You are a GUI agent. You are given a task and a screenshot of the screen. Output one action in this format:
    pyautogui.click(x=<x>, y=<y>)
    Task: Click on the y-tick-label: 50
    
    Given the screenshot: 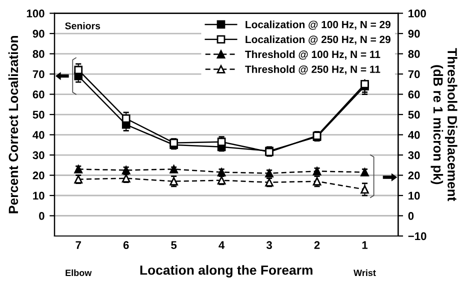 What is the action you would take?
    pyautogui.click(x=38, y=114)
    